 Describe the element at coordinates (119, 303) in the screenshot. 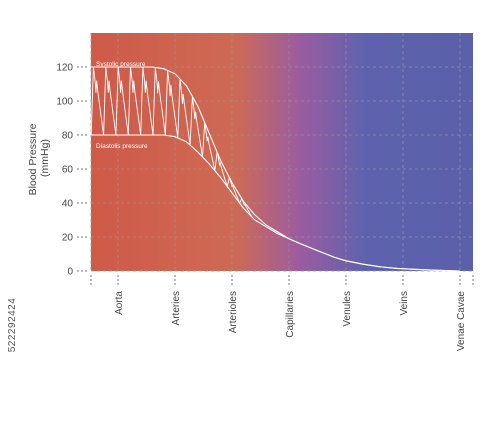

I see `x-category-label: Aorta` at that location.